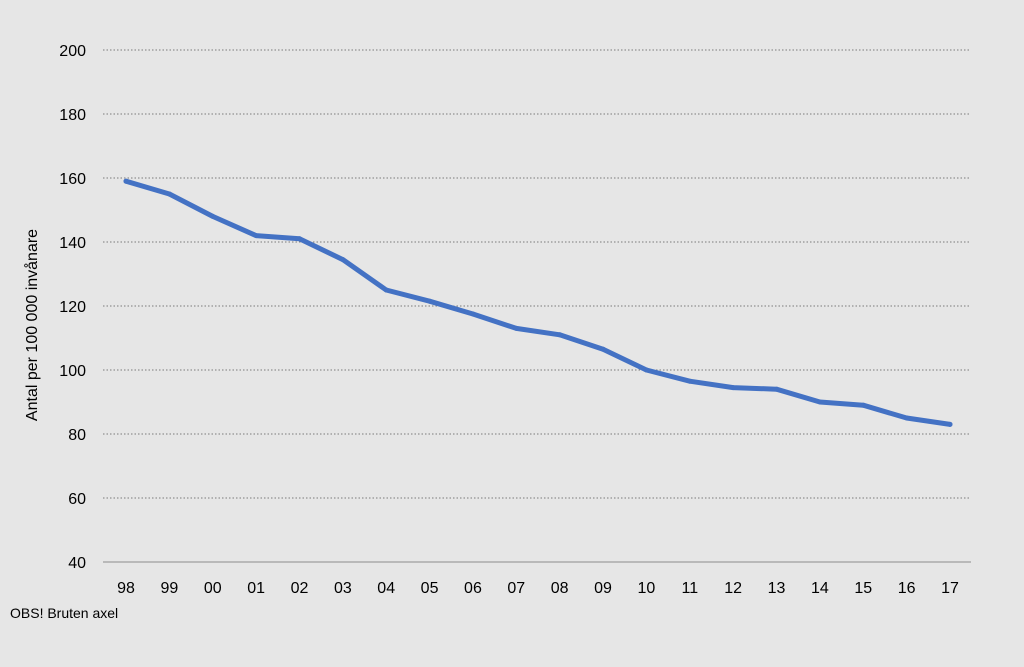 This screenshot has width=1024, height=667. What do you see at coordinates (169, 588) in the screenshot?
I see `x-tick-label: 99` at bounding box center [169, 588].